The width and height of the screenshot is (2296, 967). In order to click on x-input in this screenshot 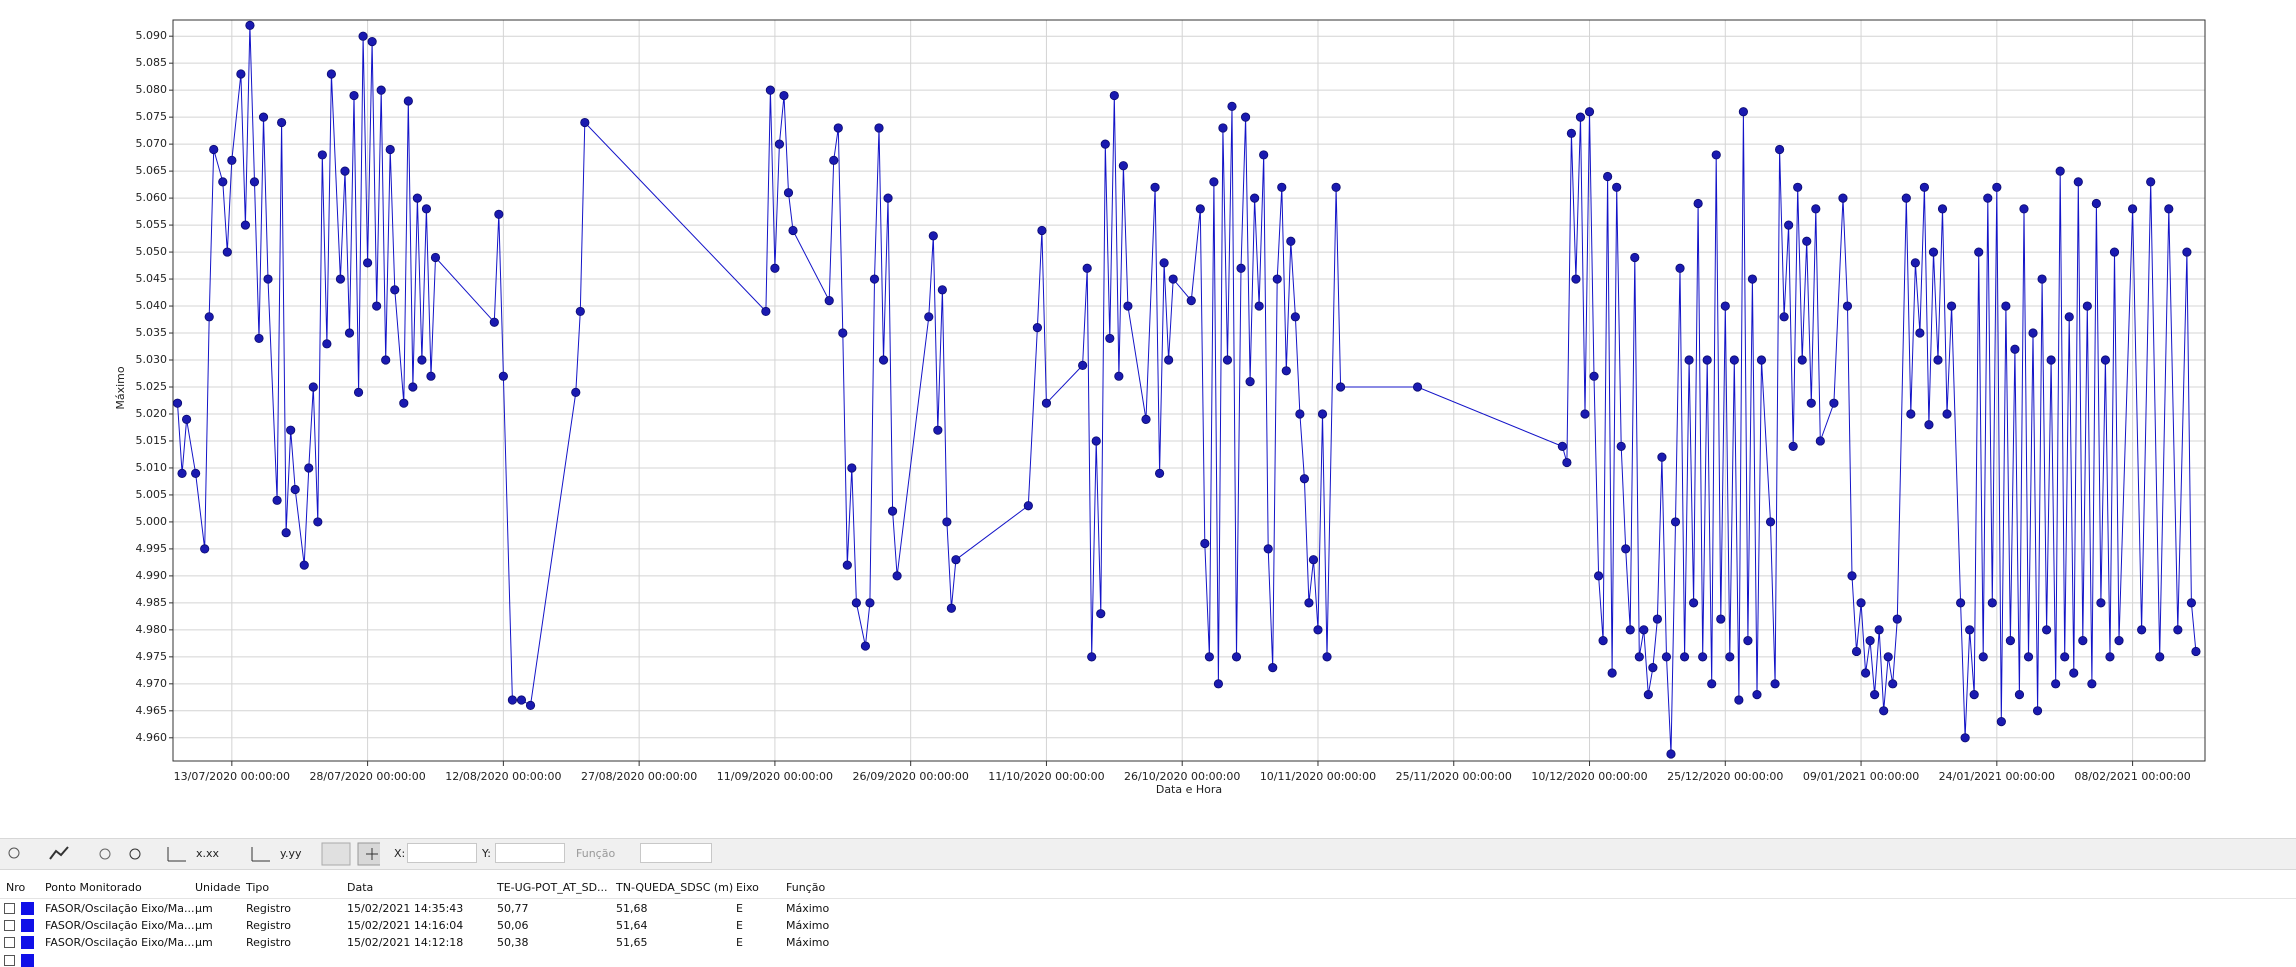, I will do `click(442, 853)`.